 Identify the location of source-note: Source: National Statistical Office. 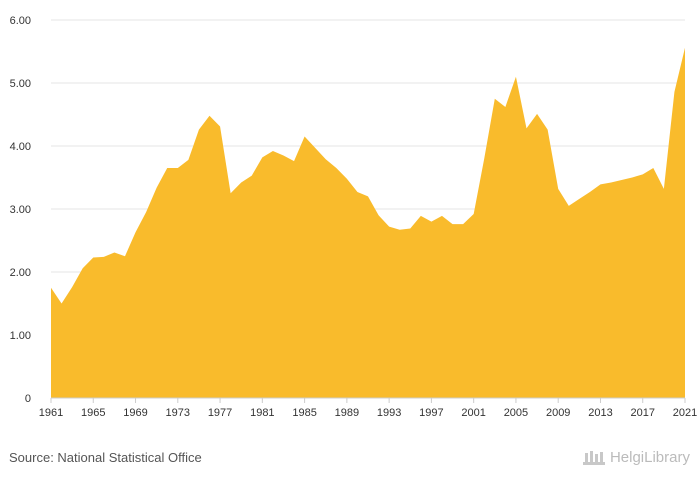
(105, 457).